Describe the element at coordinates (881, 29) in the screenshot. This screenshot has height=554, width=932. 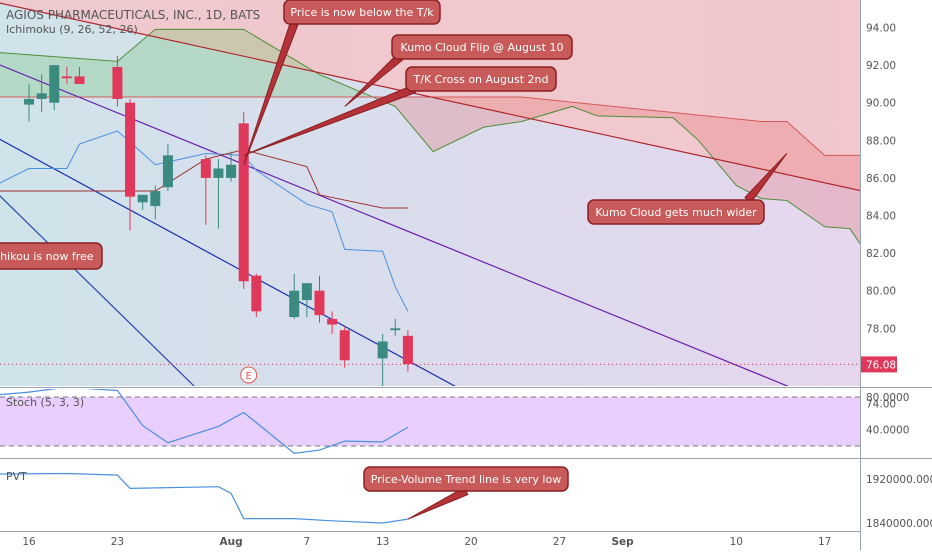
I see `price-tick-label: 94.00` at that location.